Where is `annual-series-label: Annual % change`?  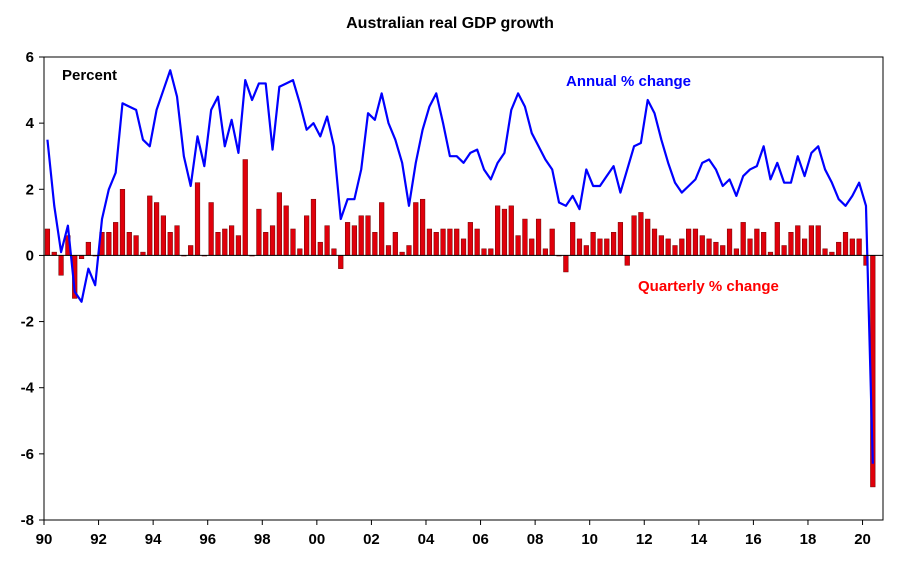 annual-series-label: Annual % change is located at coordinates (628, 81).